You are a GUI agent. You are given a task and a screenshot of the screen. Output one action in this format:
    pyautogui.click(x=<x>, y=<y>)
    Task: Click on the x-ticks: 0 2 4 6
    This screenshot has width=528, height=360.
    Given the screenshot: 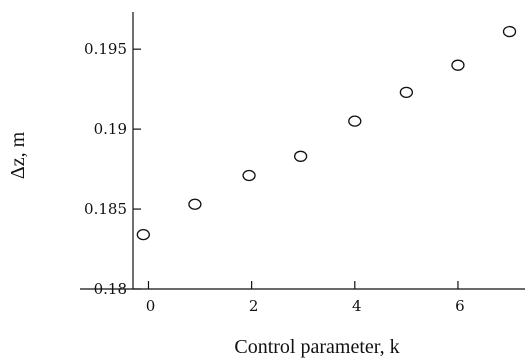 What is the action you would take?
    pyautogui.click(x=305, y=298)
    